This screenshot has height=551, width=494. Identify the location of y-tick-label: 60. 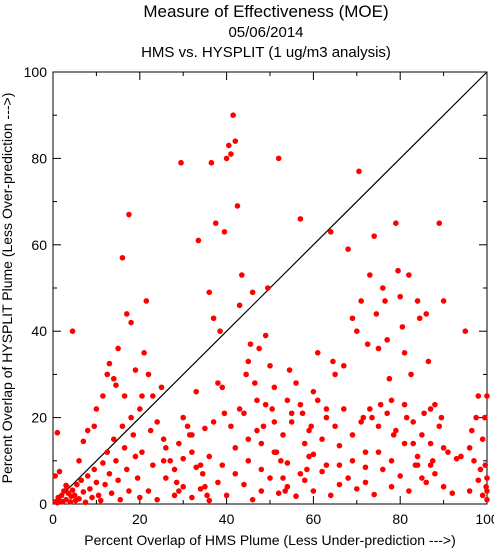
(39, 245).